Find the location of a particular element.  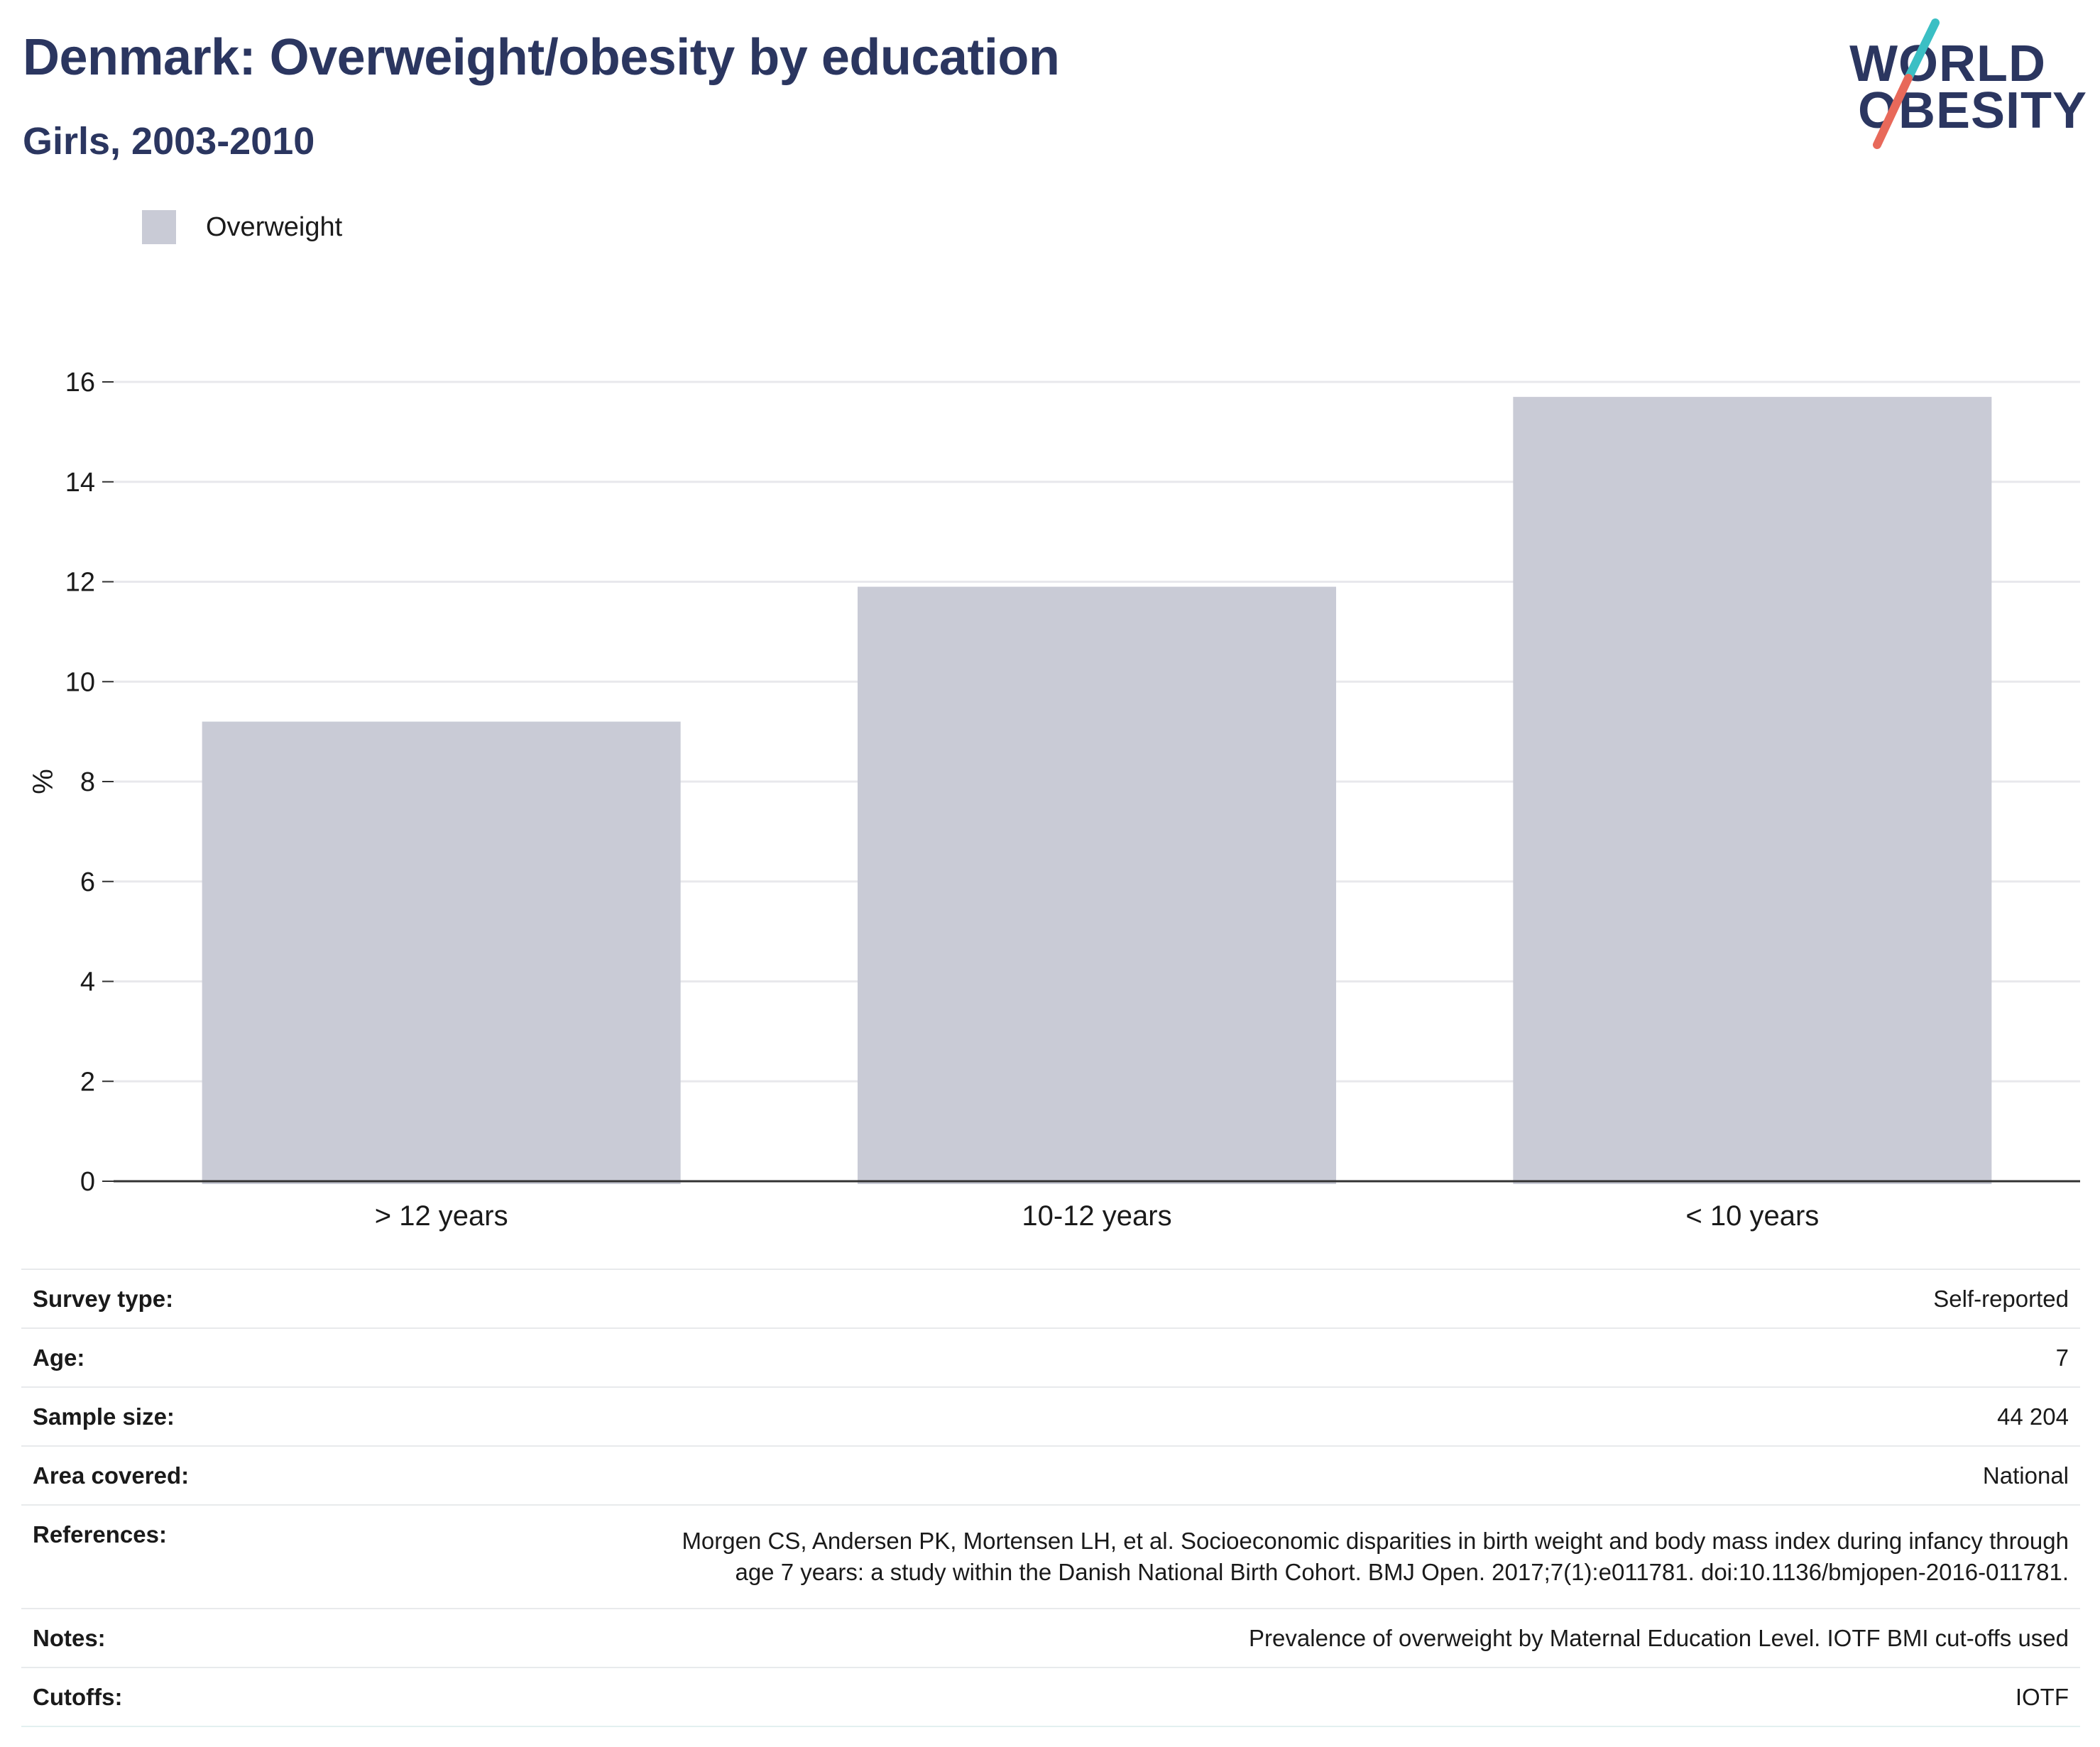

info-row: Sample size: 44 204 is located at coordinates (1050, 1416).